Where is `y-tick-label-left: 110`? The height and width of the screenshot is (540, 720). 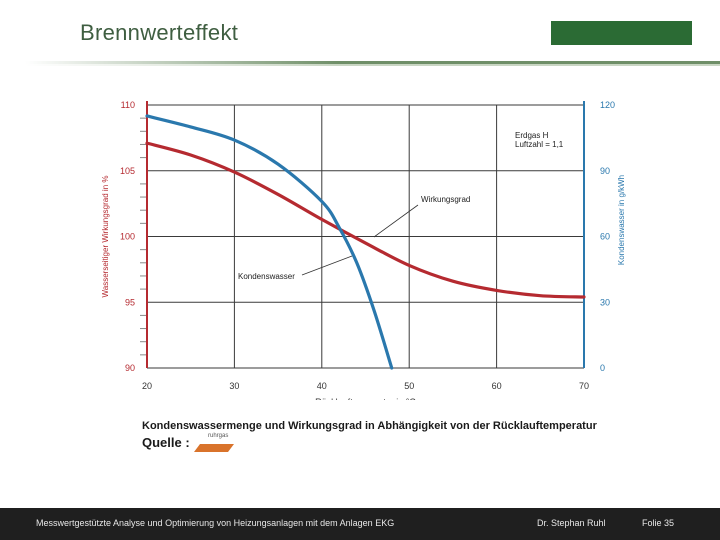
y-tick-label-left: 110 is located at coordinates (128, 105).